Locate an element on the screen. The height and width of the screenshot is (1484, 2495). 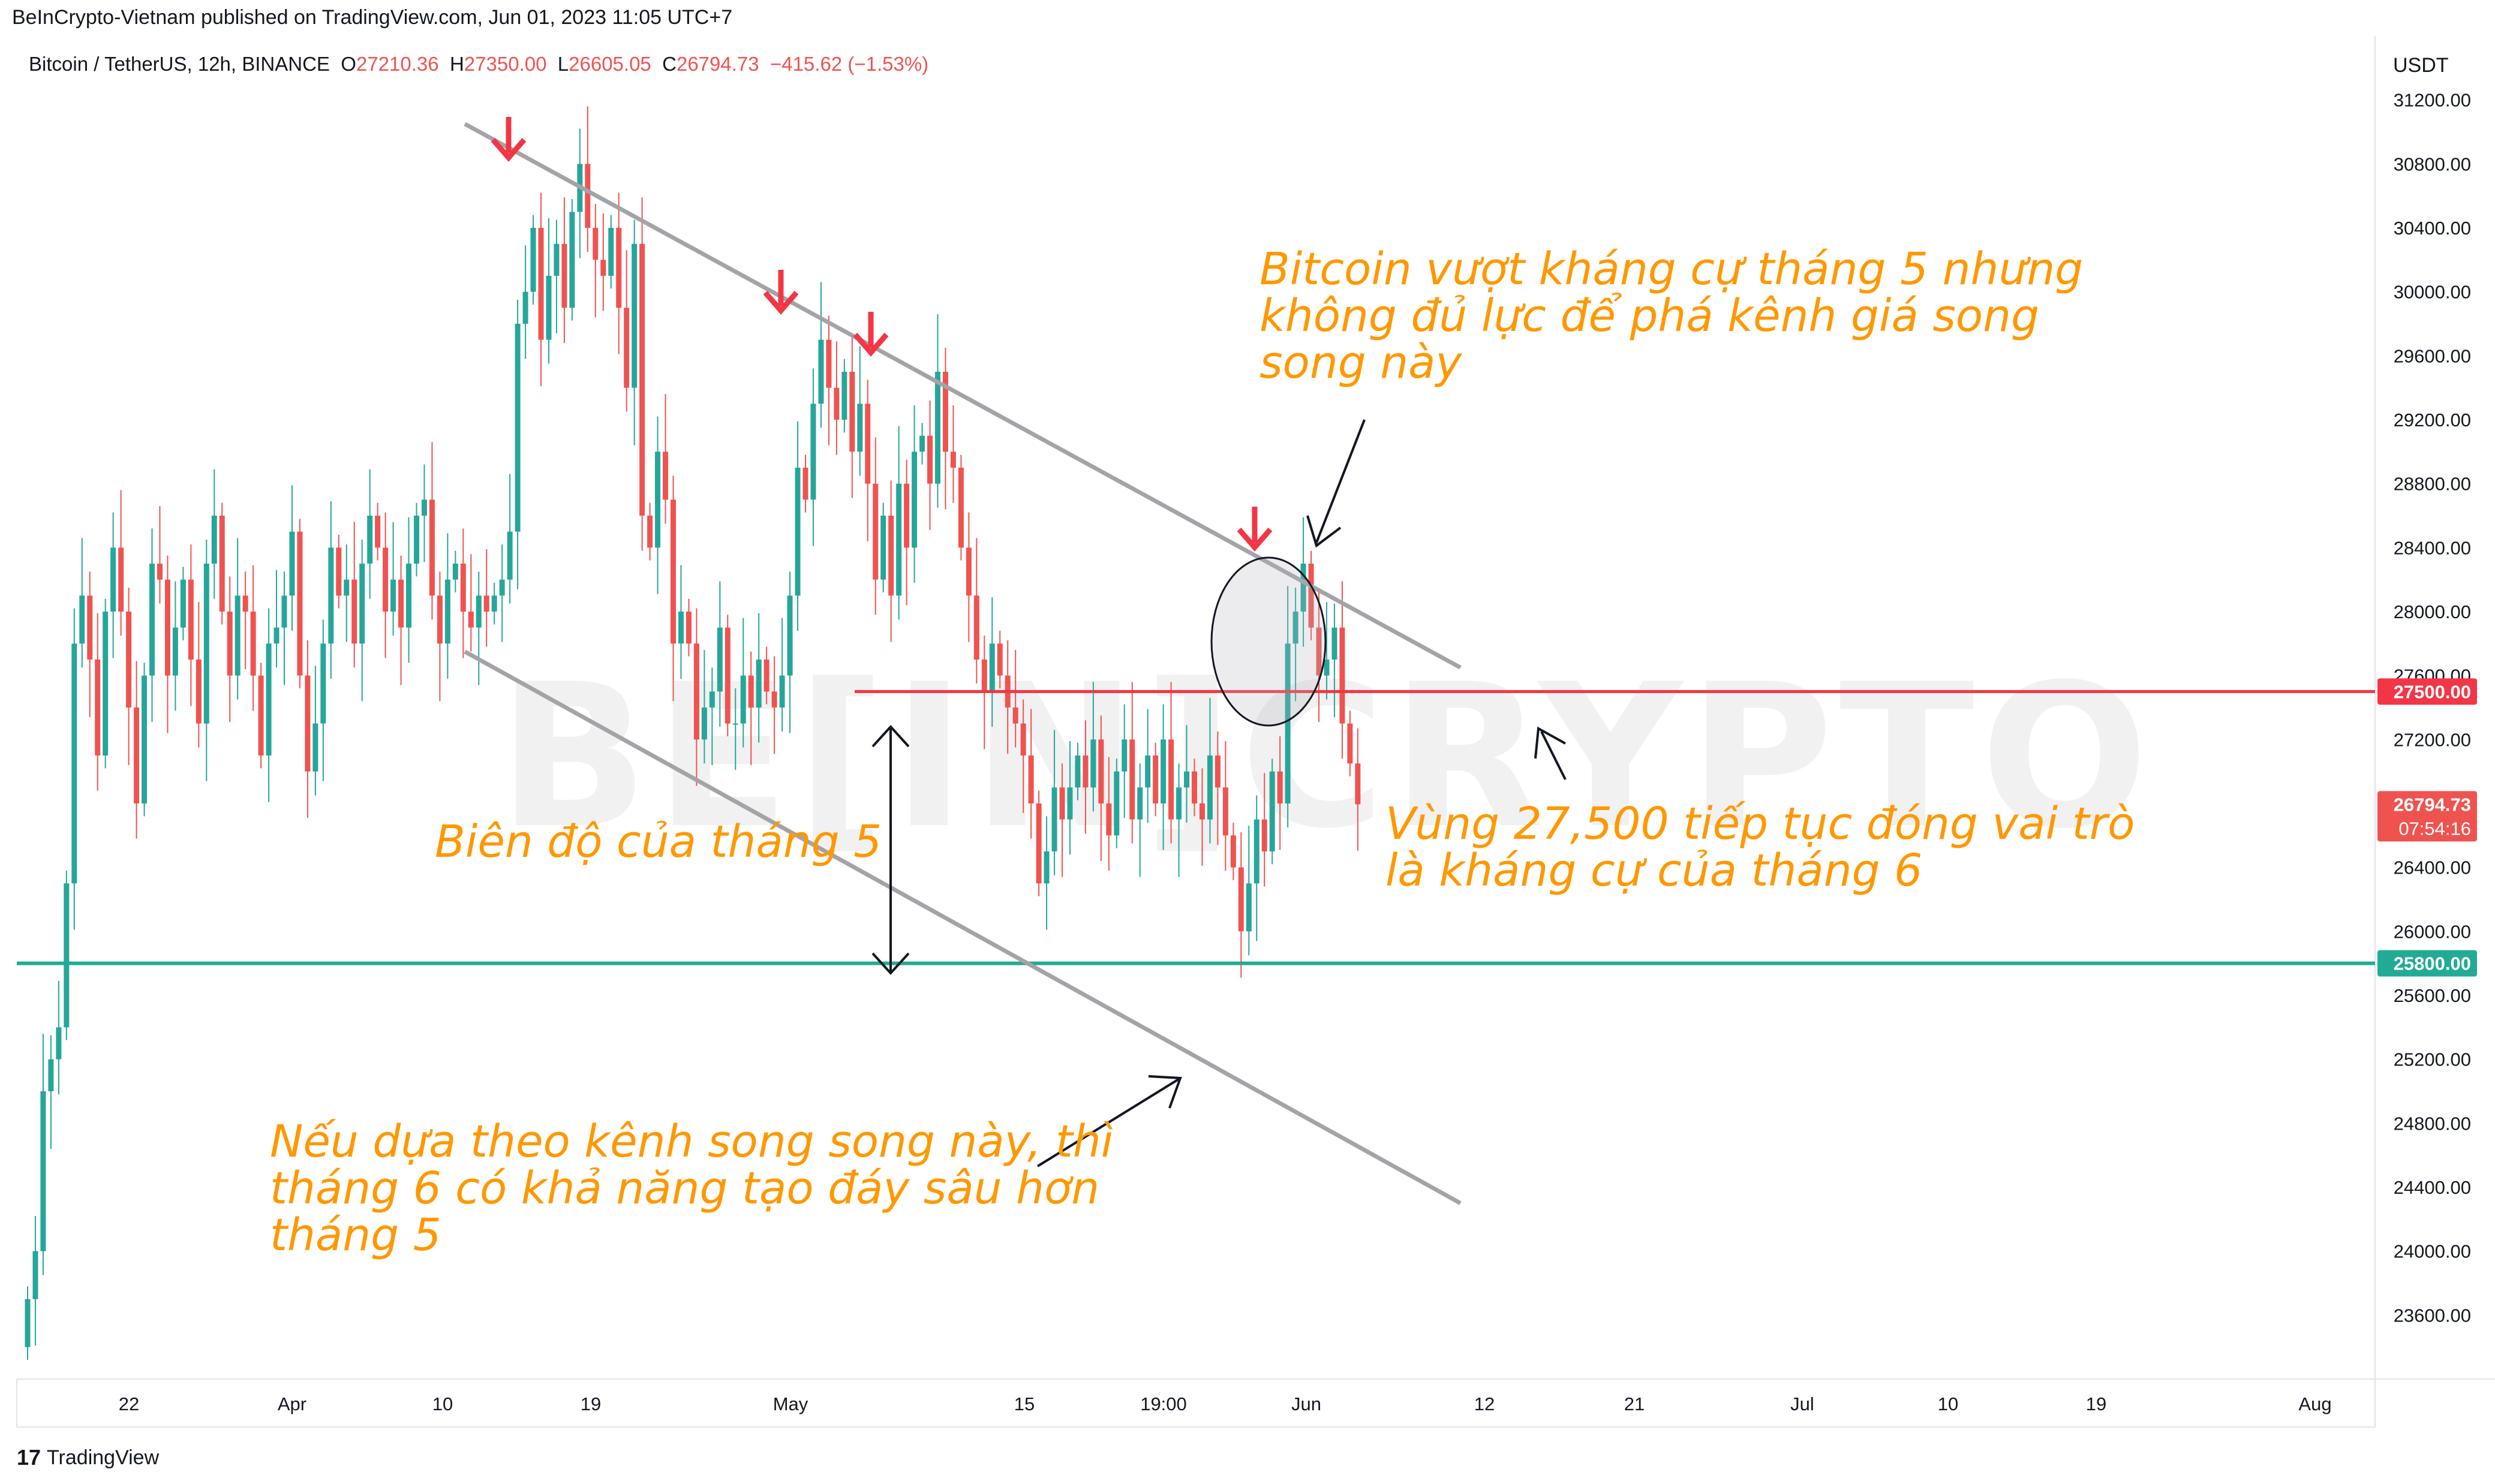
y-tick-label: 25200.00 is located at coordinates (2432, 1059).